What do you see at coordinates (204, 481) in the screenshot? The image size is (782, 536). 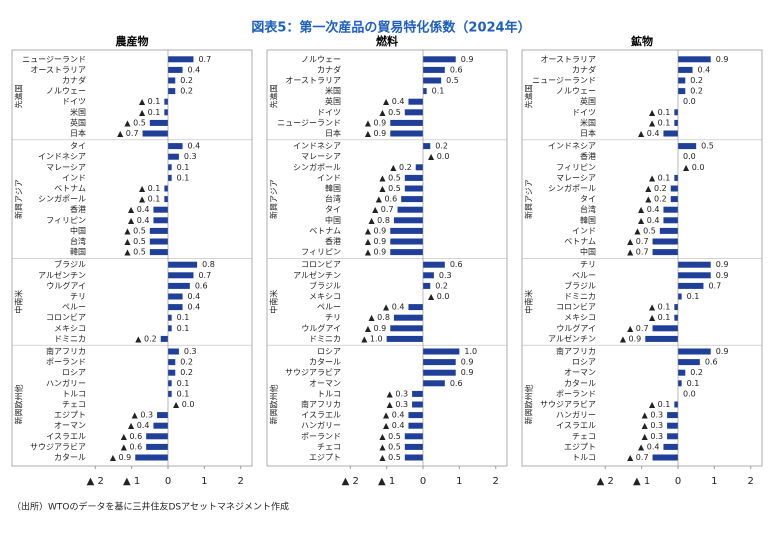 I see `x-tick-label: 1` at bounding box center [204, 481].